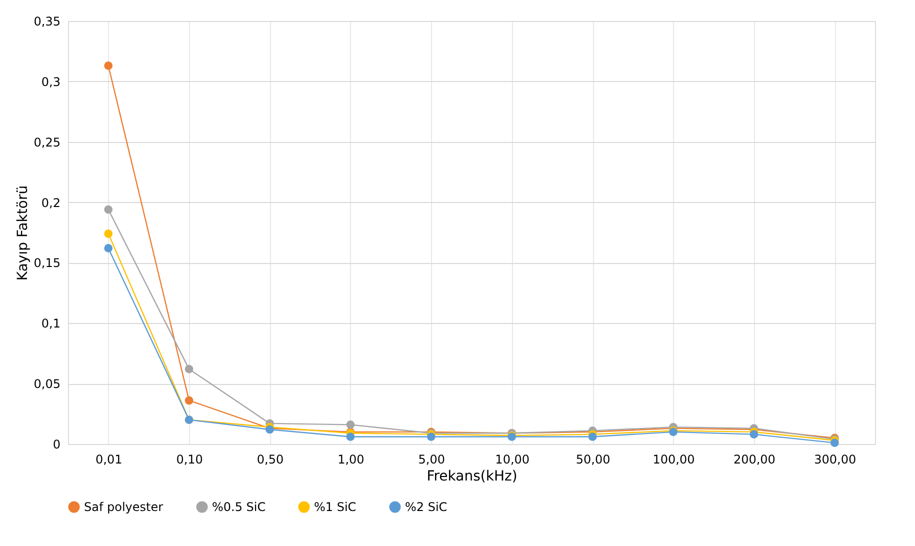  Describe the element at coordinates (432, 459) in the screenshot. I see `x-tick-label: 5,00` at that location.